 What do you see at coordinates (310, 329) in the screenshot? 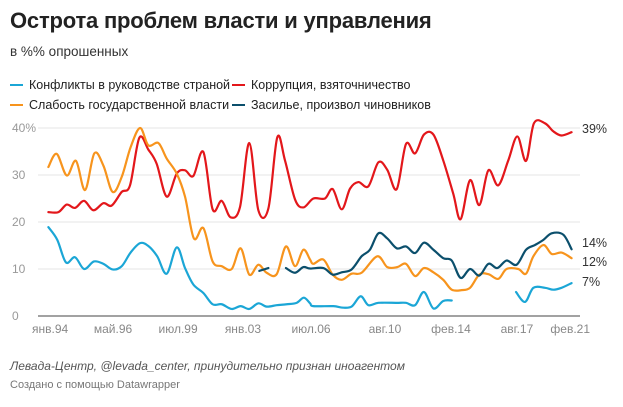
I see `x-tick-label: июл.06` at bounding box center [310, 329].